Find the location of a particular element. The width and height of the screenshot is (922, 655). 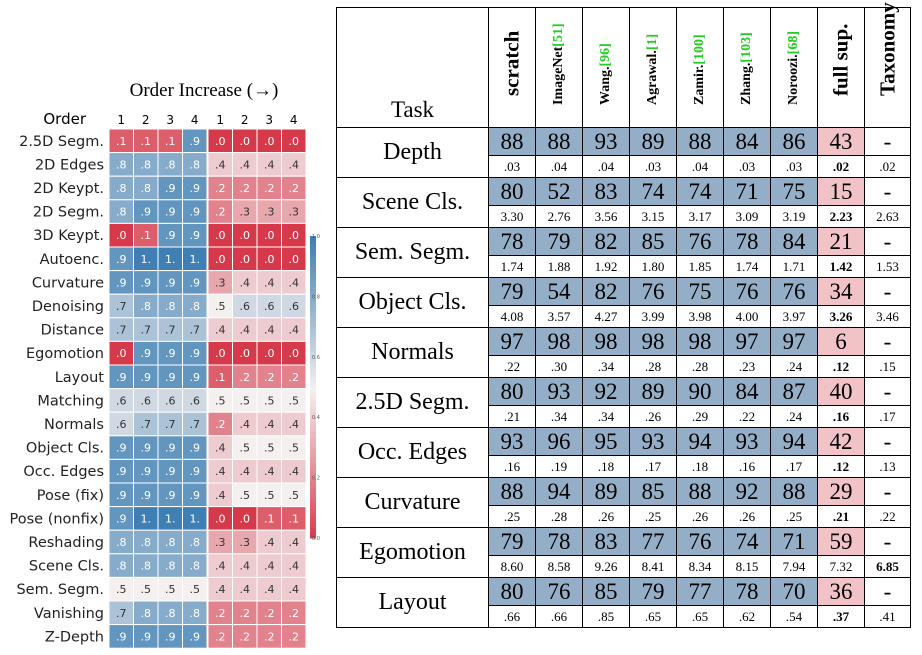

x-tick-label: 4 is located at coordinates (195, 120).